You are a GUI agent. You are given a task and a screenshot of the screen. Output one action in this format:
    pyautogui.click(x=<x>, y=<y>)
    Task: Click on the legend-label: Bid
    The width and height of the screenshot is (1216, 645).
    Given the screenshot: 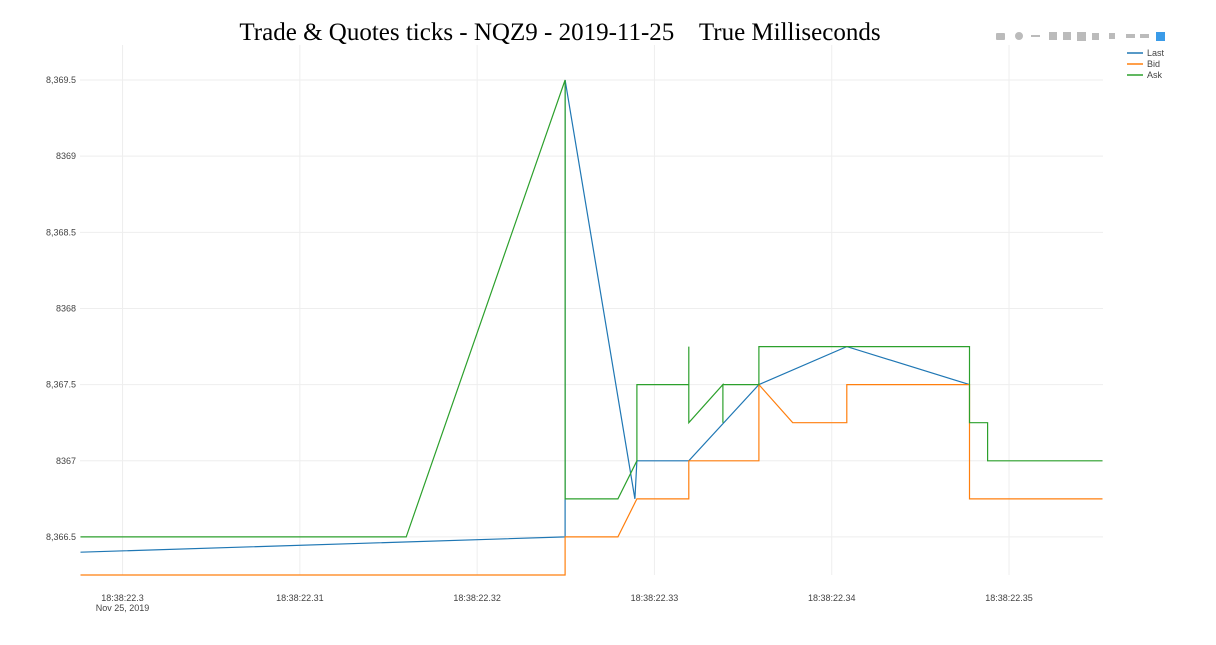 What is the action you would take?
    pyautogui.click(x=1153, y=64)
    